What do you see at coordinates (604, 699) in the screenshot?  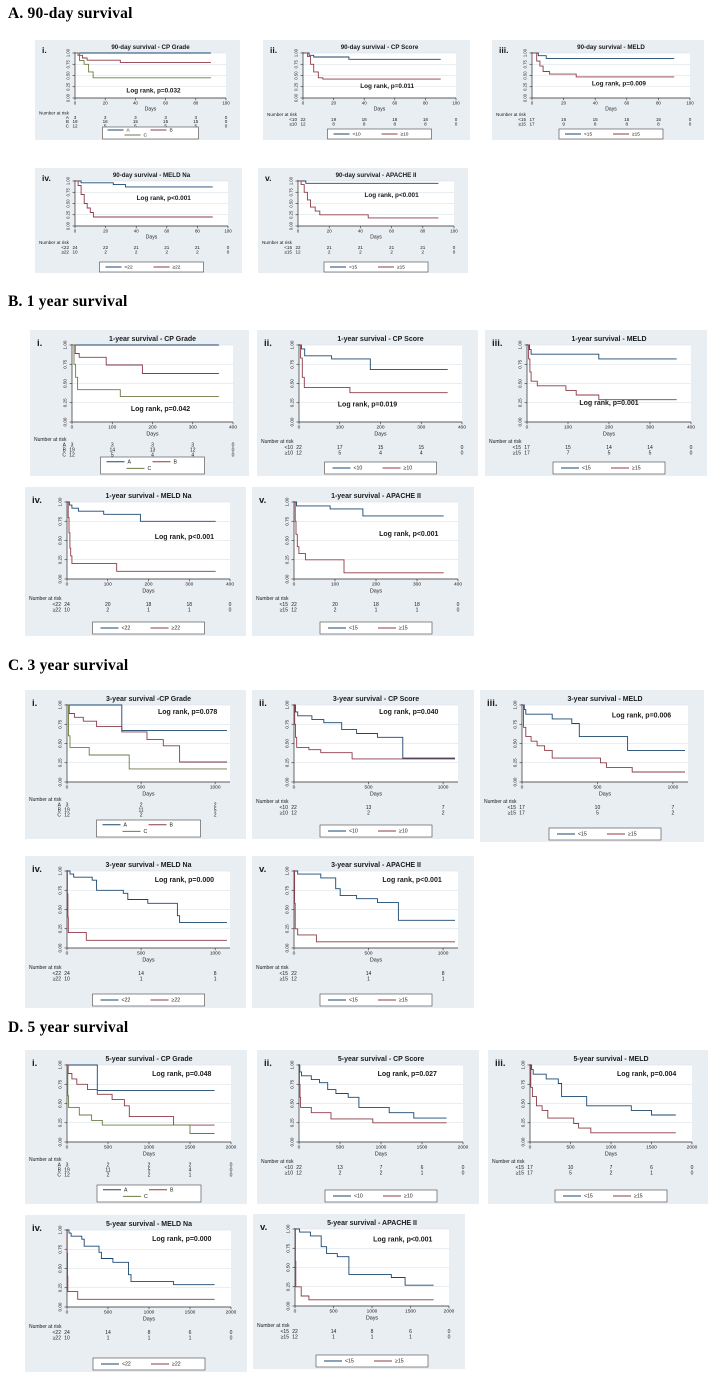 I see `chart-title: 3-year survival - MELD` at bounding box center [604, 699].